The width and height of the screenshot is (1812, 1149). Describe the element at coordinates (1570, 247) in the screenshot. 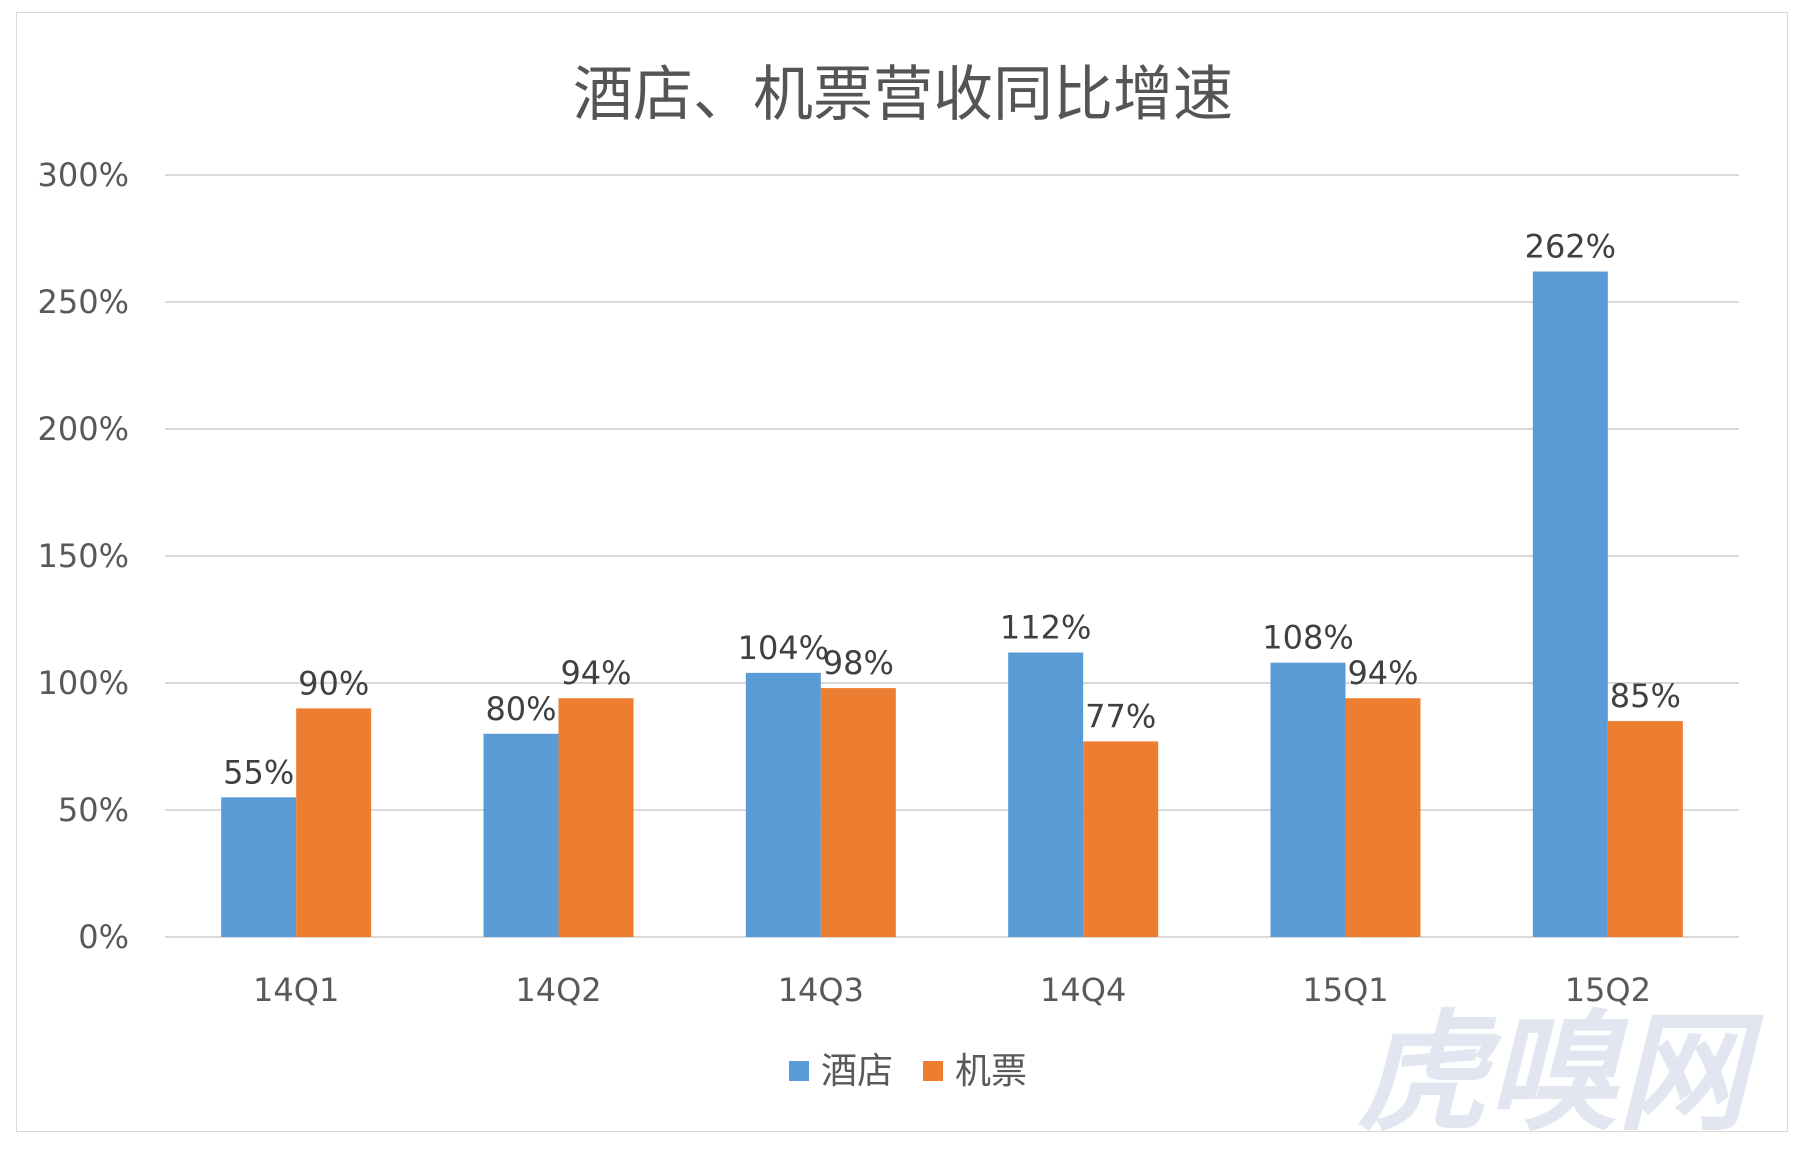

I see `data-label: 262%` at that location.